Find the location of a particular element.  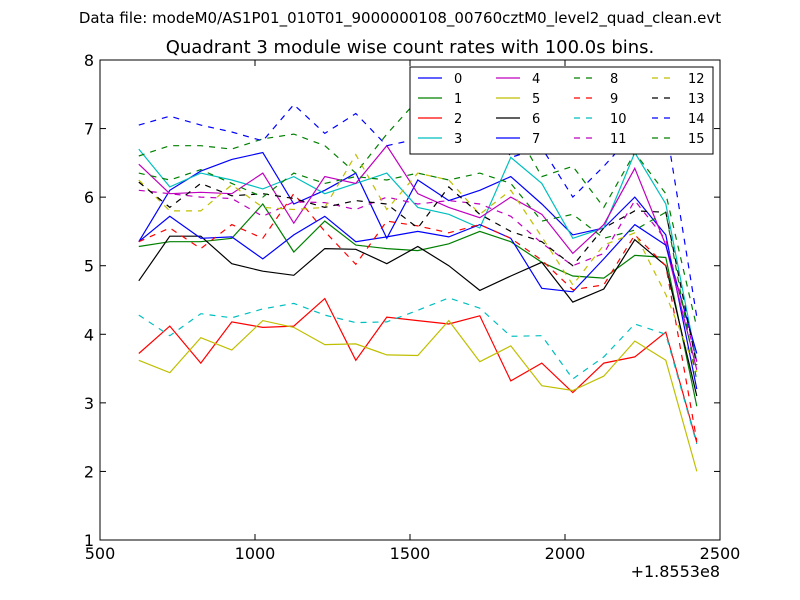

legend-label-5: 5 is located at coordinates (536, 99).